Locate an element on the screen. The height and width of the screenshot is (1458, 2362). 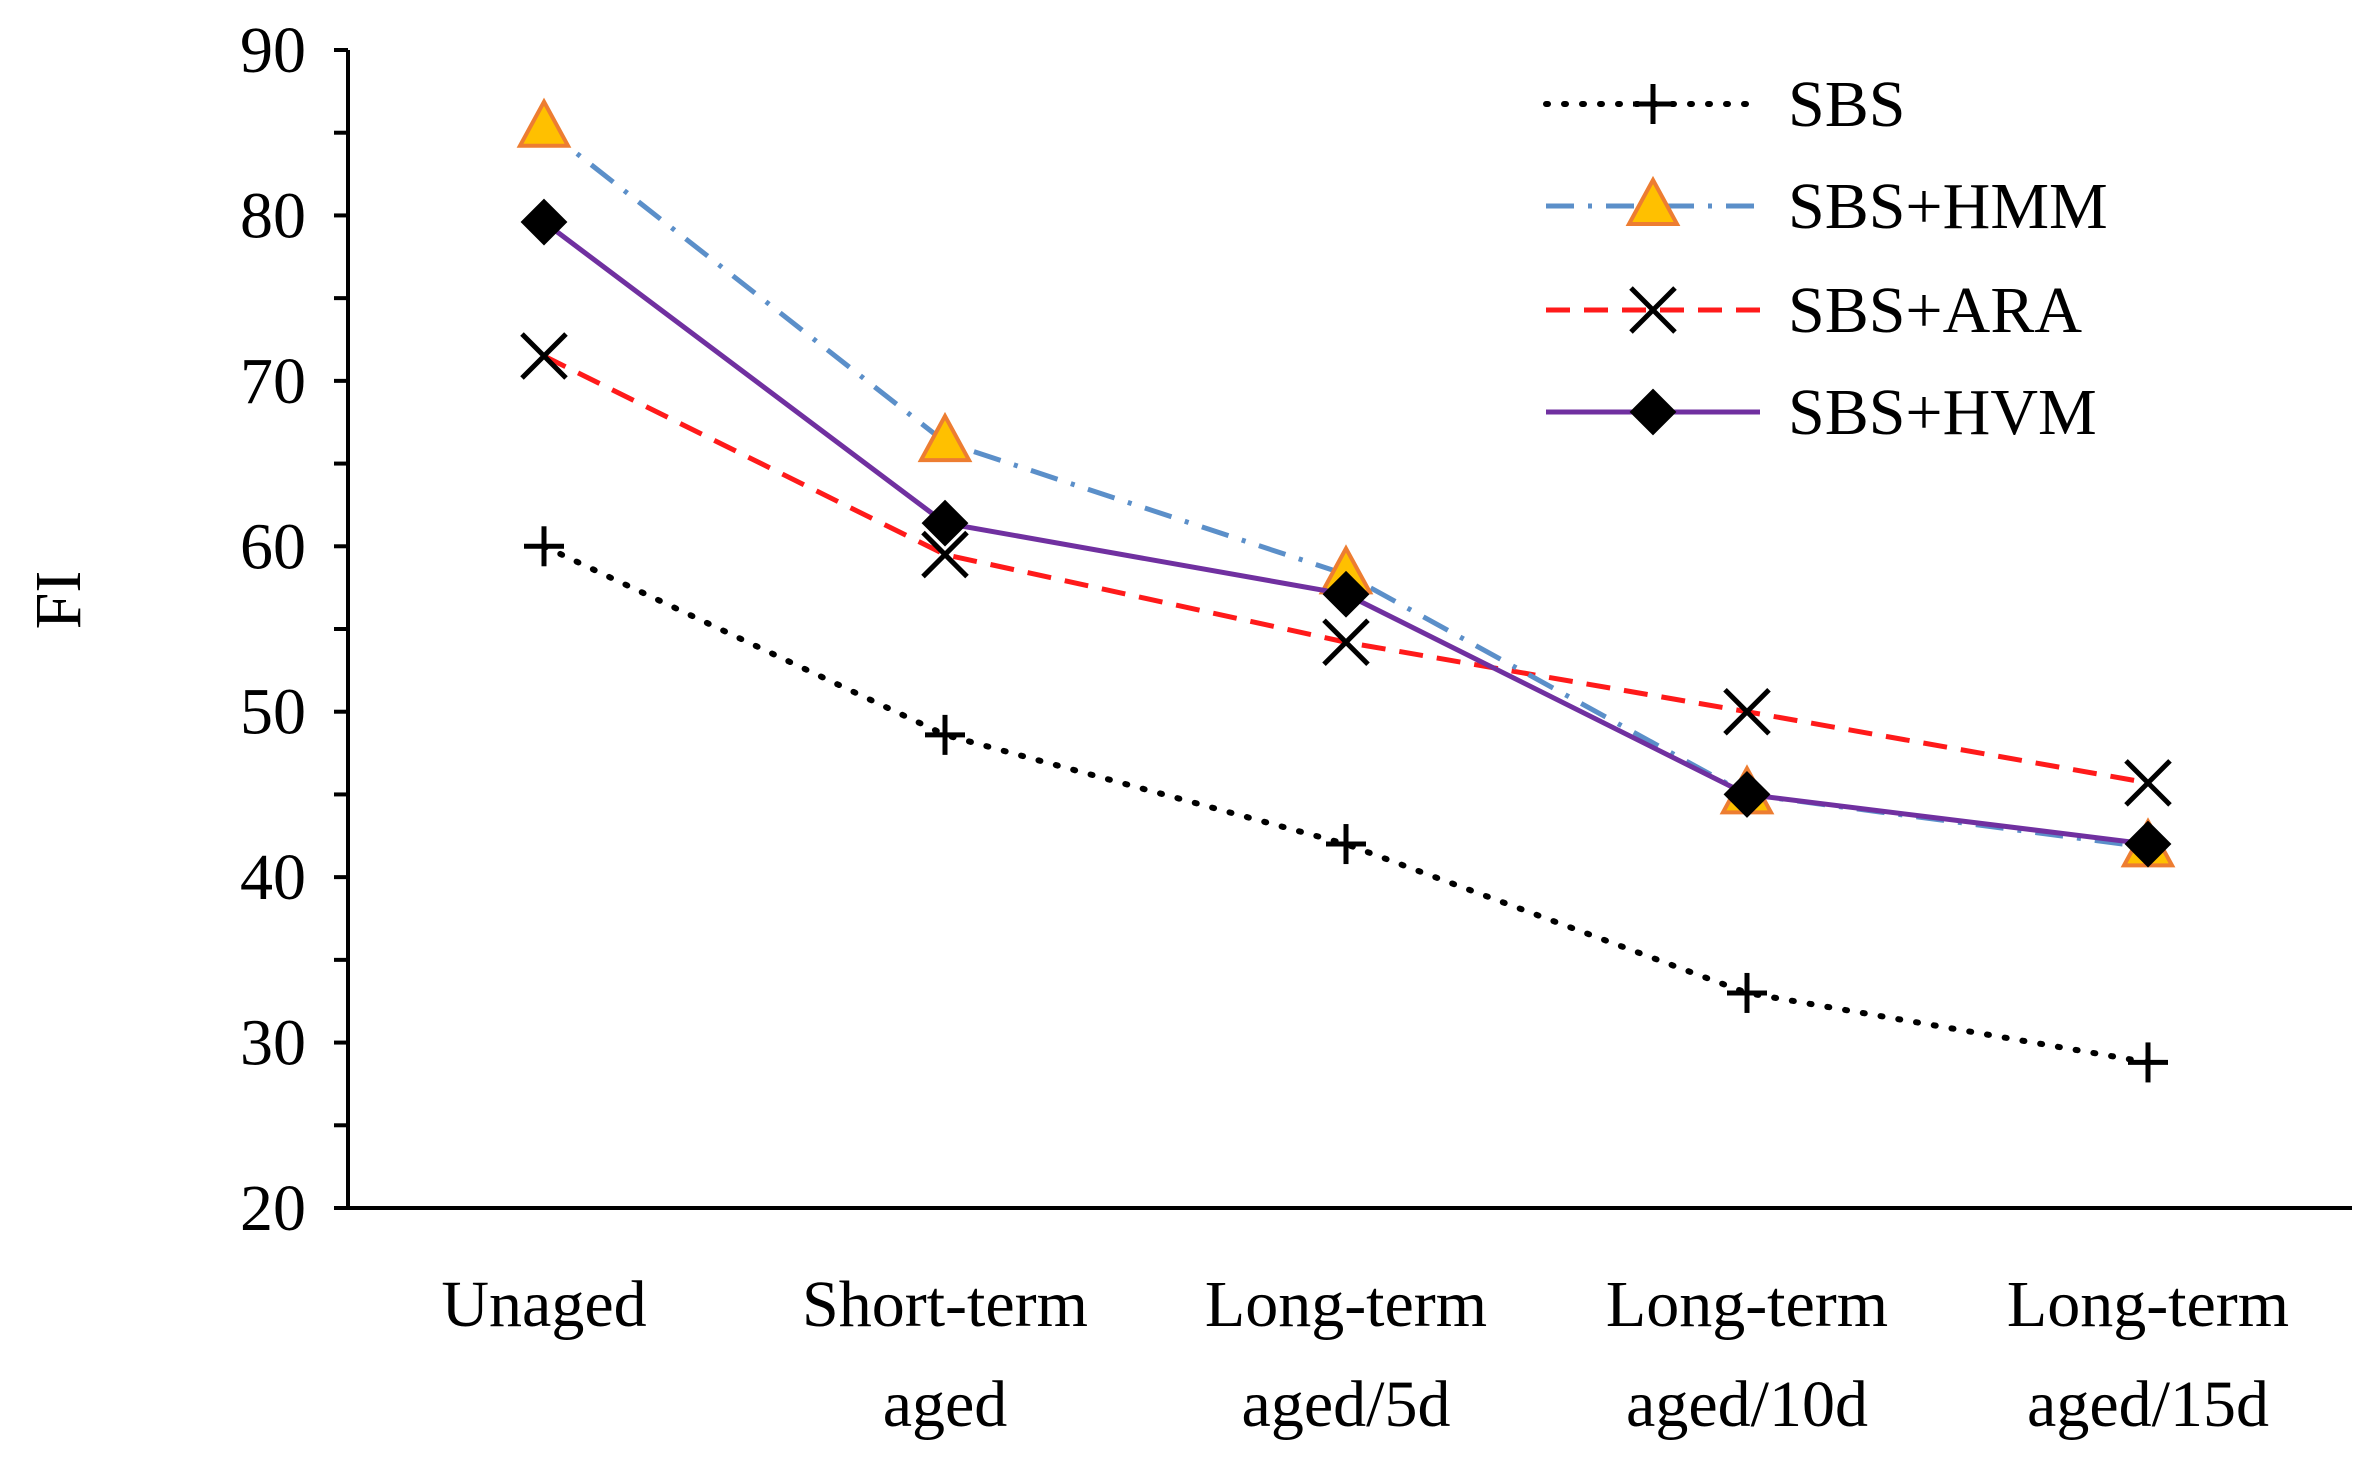
x-tick-label: Unaged is located at coordinates (543, 1304).